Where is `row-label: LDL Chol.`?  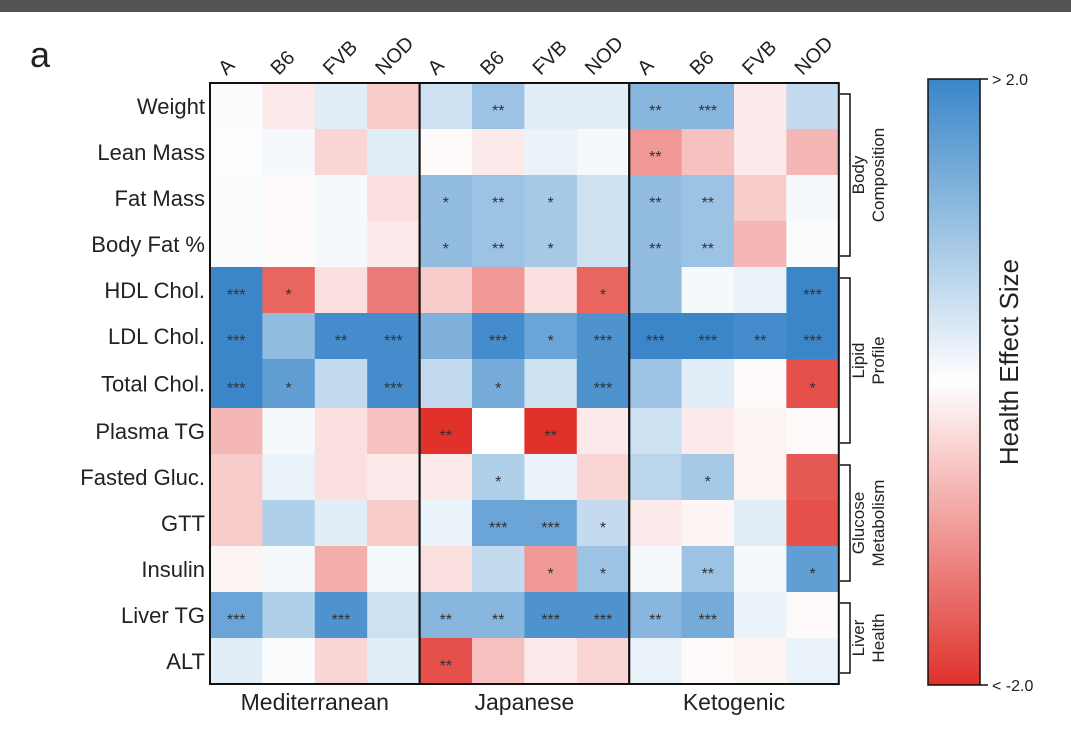 row-label: LDL Chol. is located at coordinates (156, 336).